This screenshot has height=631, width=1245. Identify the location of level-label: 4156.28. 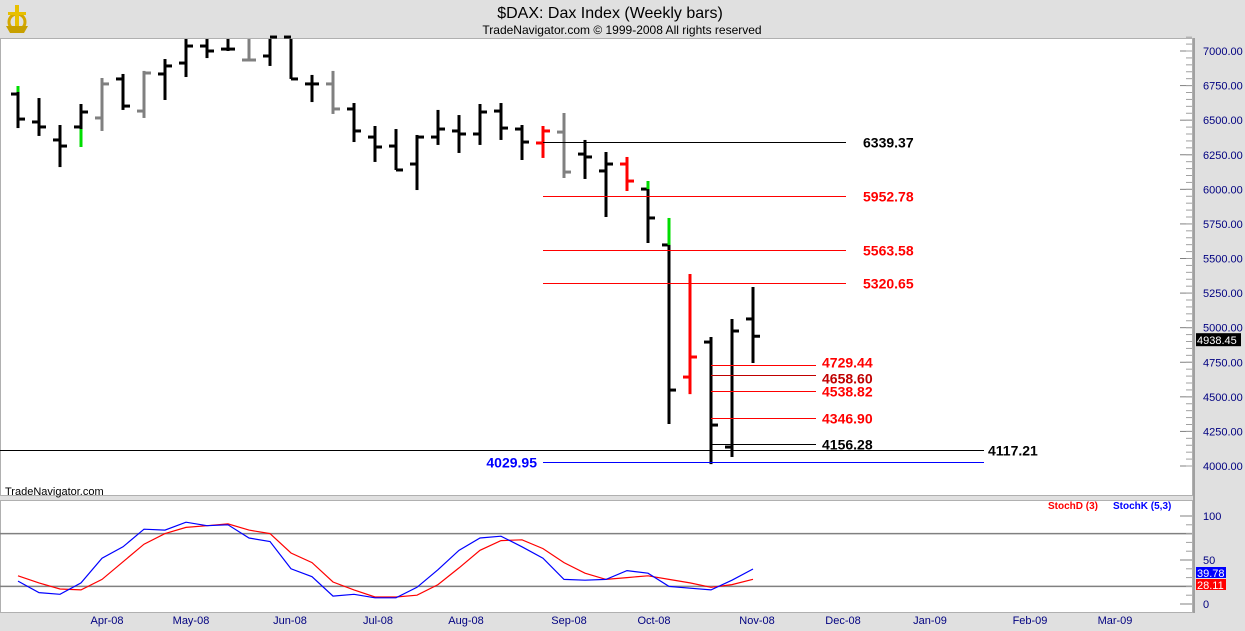
(847, 445).